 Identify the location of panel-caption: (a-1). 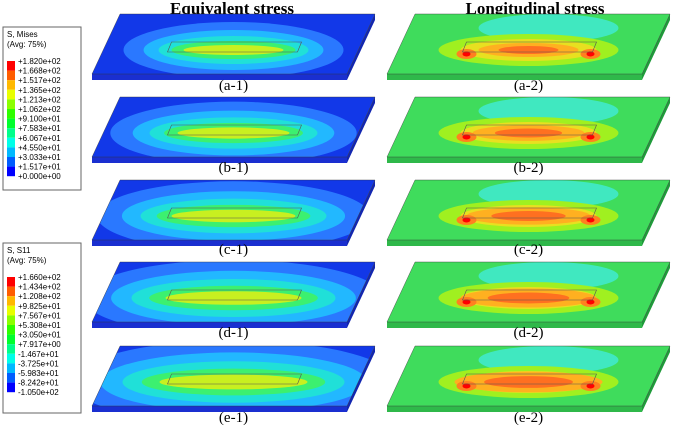
(233, 86).